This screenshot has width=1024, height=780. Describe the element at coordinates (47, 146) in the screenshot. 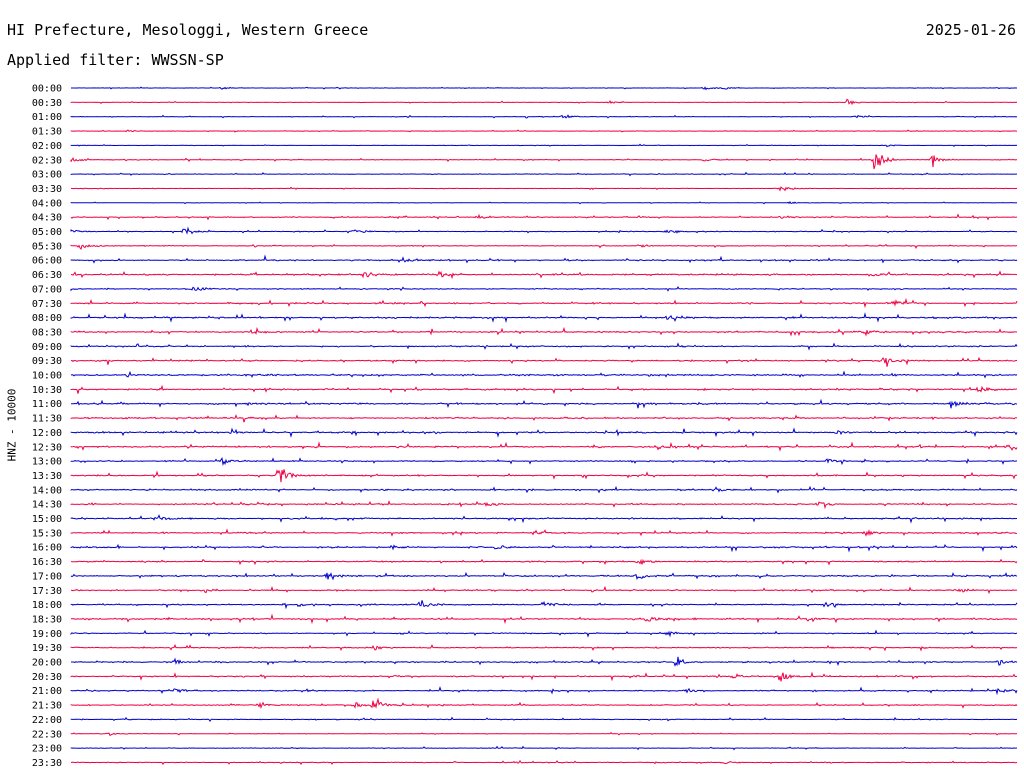

I see `row-time-label: 02:00` at that location.